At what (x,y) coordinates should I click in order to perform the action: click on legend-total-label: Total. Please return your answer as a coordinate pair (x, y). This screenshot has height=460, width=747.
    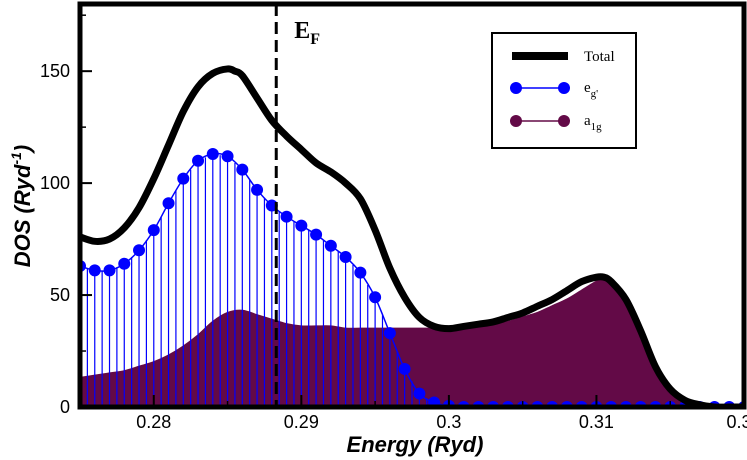
    Looking at the image, I should click on (599, 57).